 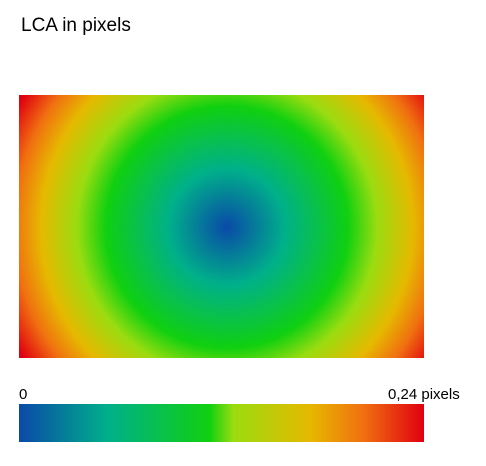 What do you see at coordinates (23, 394) in the screenshot?
I see `colorbar-min-label: 0` at bounding box center [23, 394].